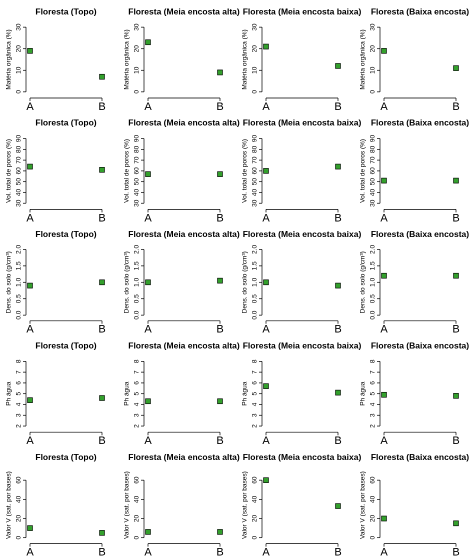 Image resolution: width=472 pixels, height=557 pixels. Describe the element at coordinates (255, 404) in the screenshot. I see `y-tick-label: 4` at that location.